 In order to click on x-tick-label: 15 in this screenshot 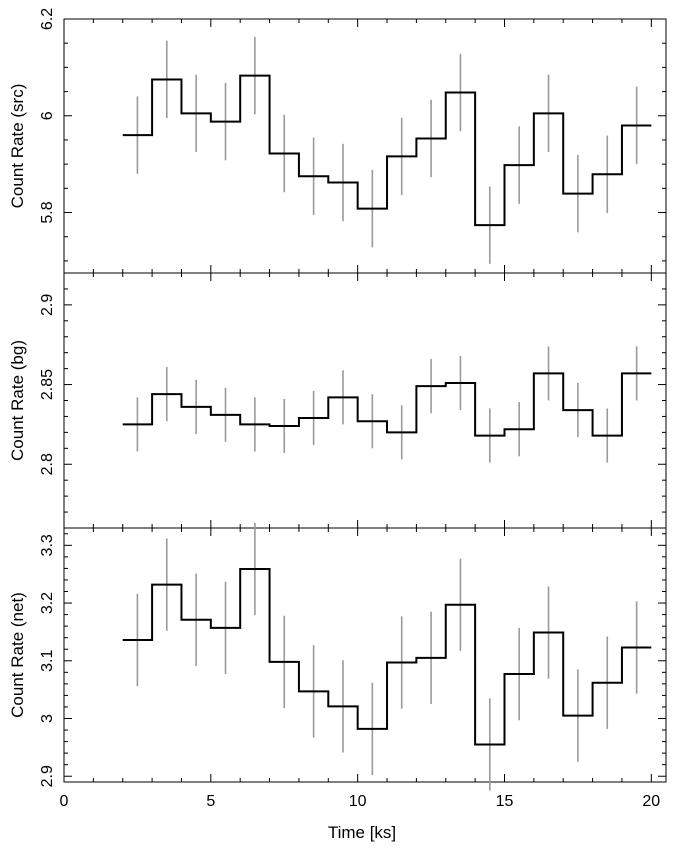, I will do `click(505, 801)`.